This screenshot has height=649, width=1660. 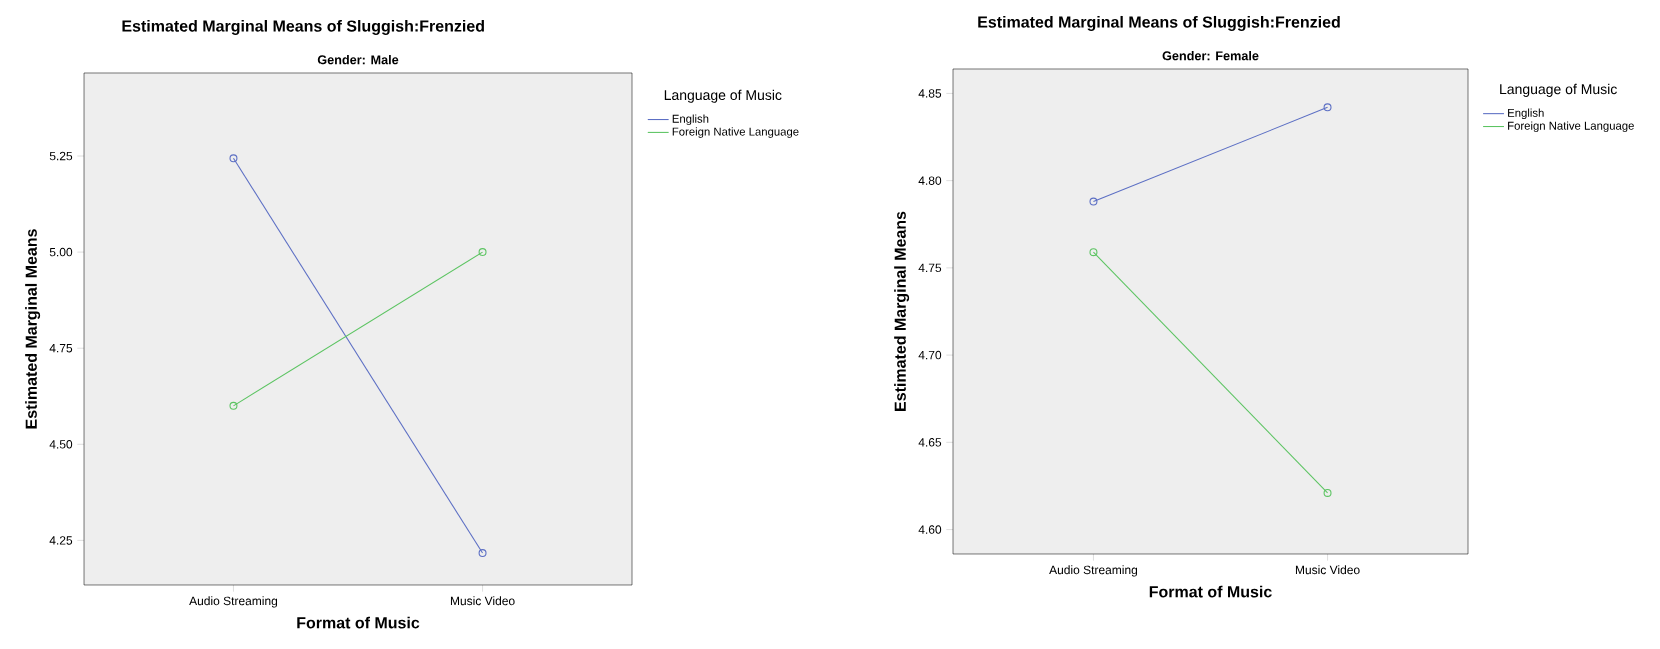 What do you see at coordinates (61, 540) in the screenshot?
I see `y-tick-label: 4.25` at bounding box center [61, 540].